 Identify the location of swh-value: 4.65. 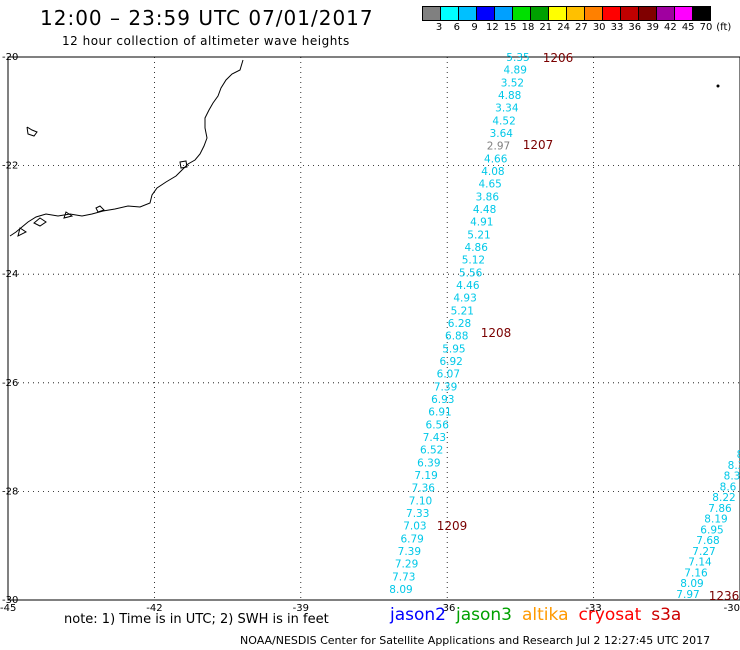
(489, 185).